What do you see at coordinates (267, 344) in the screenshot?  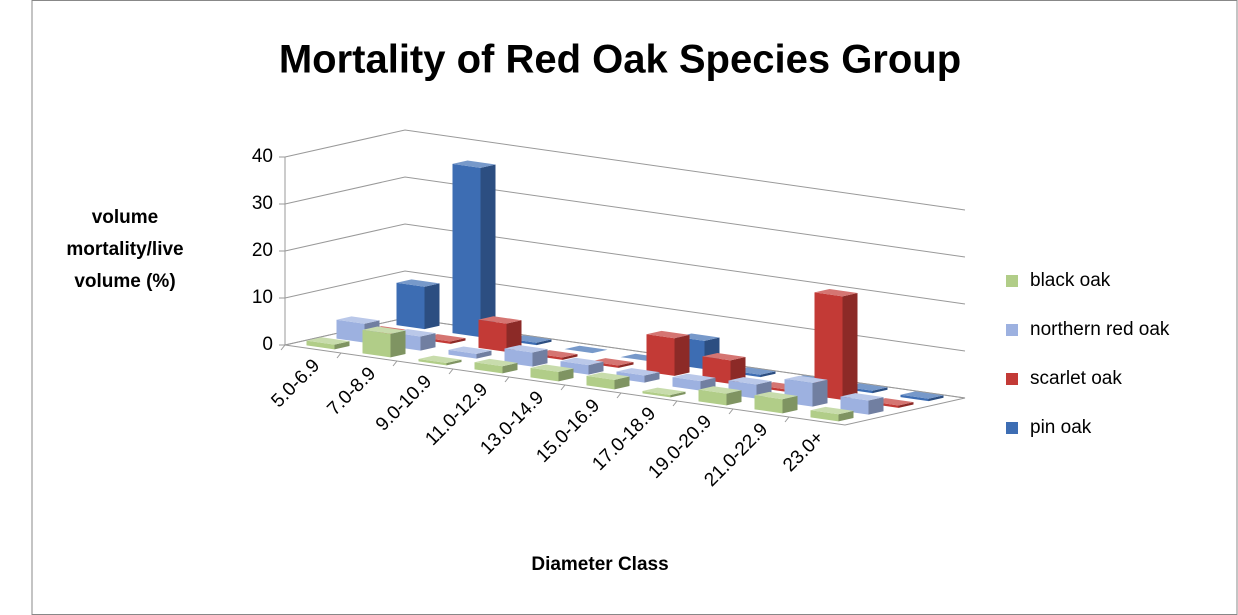 I see `y-tick-label: 0` at bounding box center [267, 344].